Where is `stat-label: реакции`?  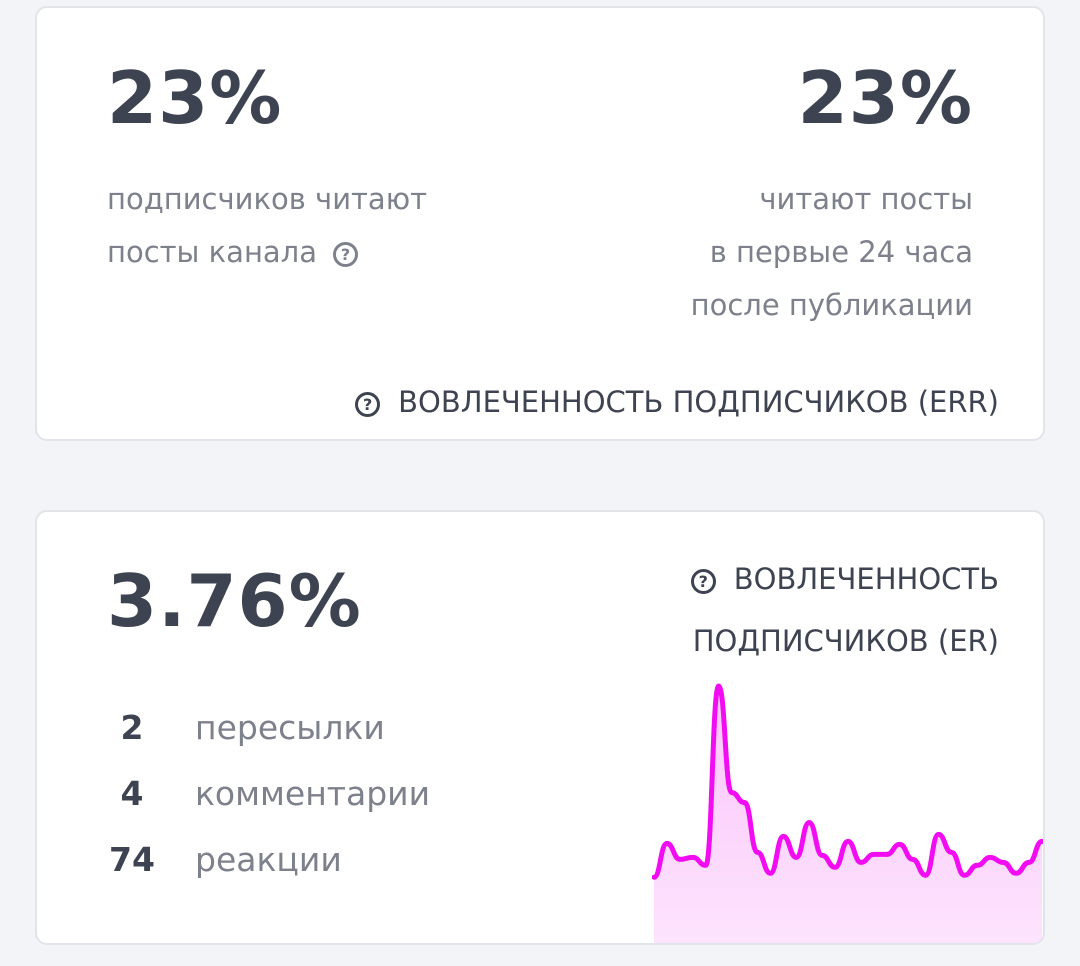
stat-label: реакции is located at coordinates (268, 859).